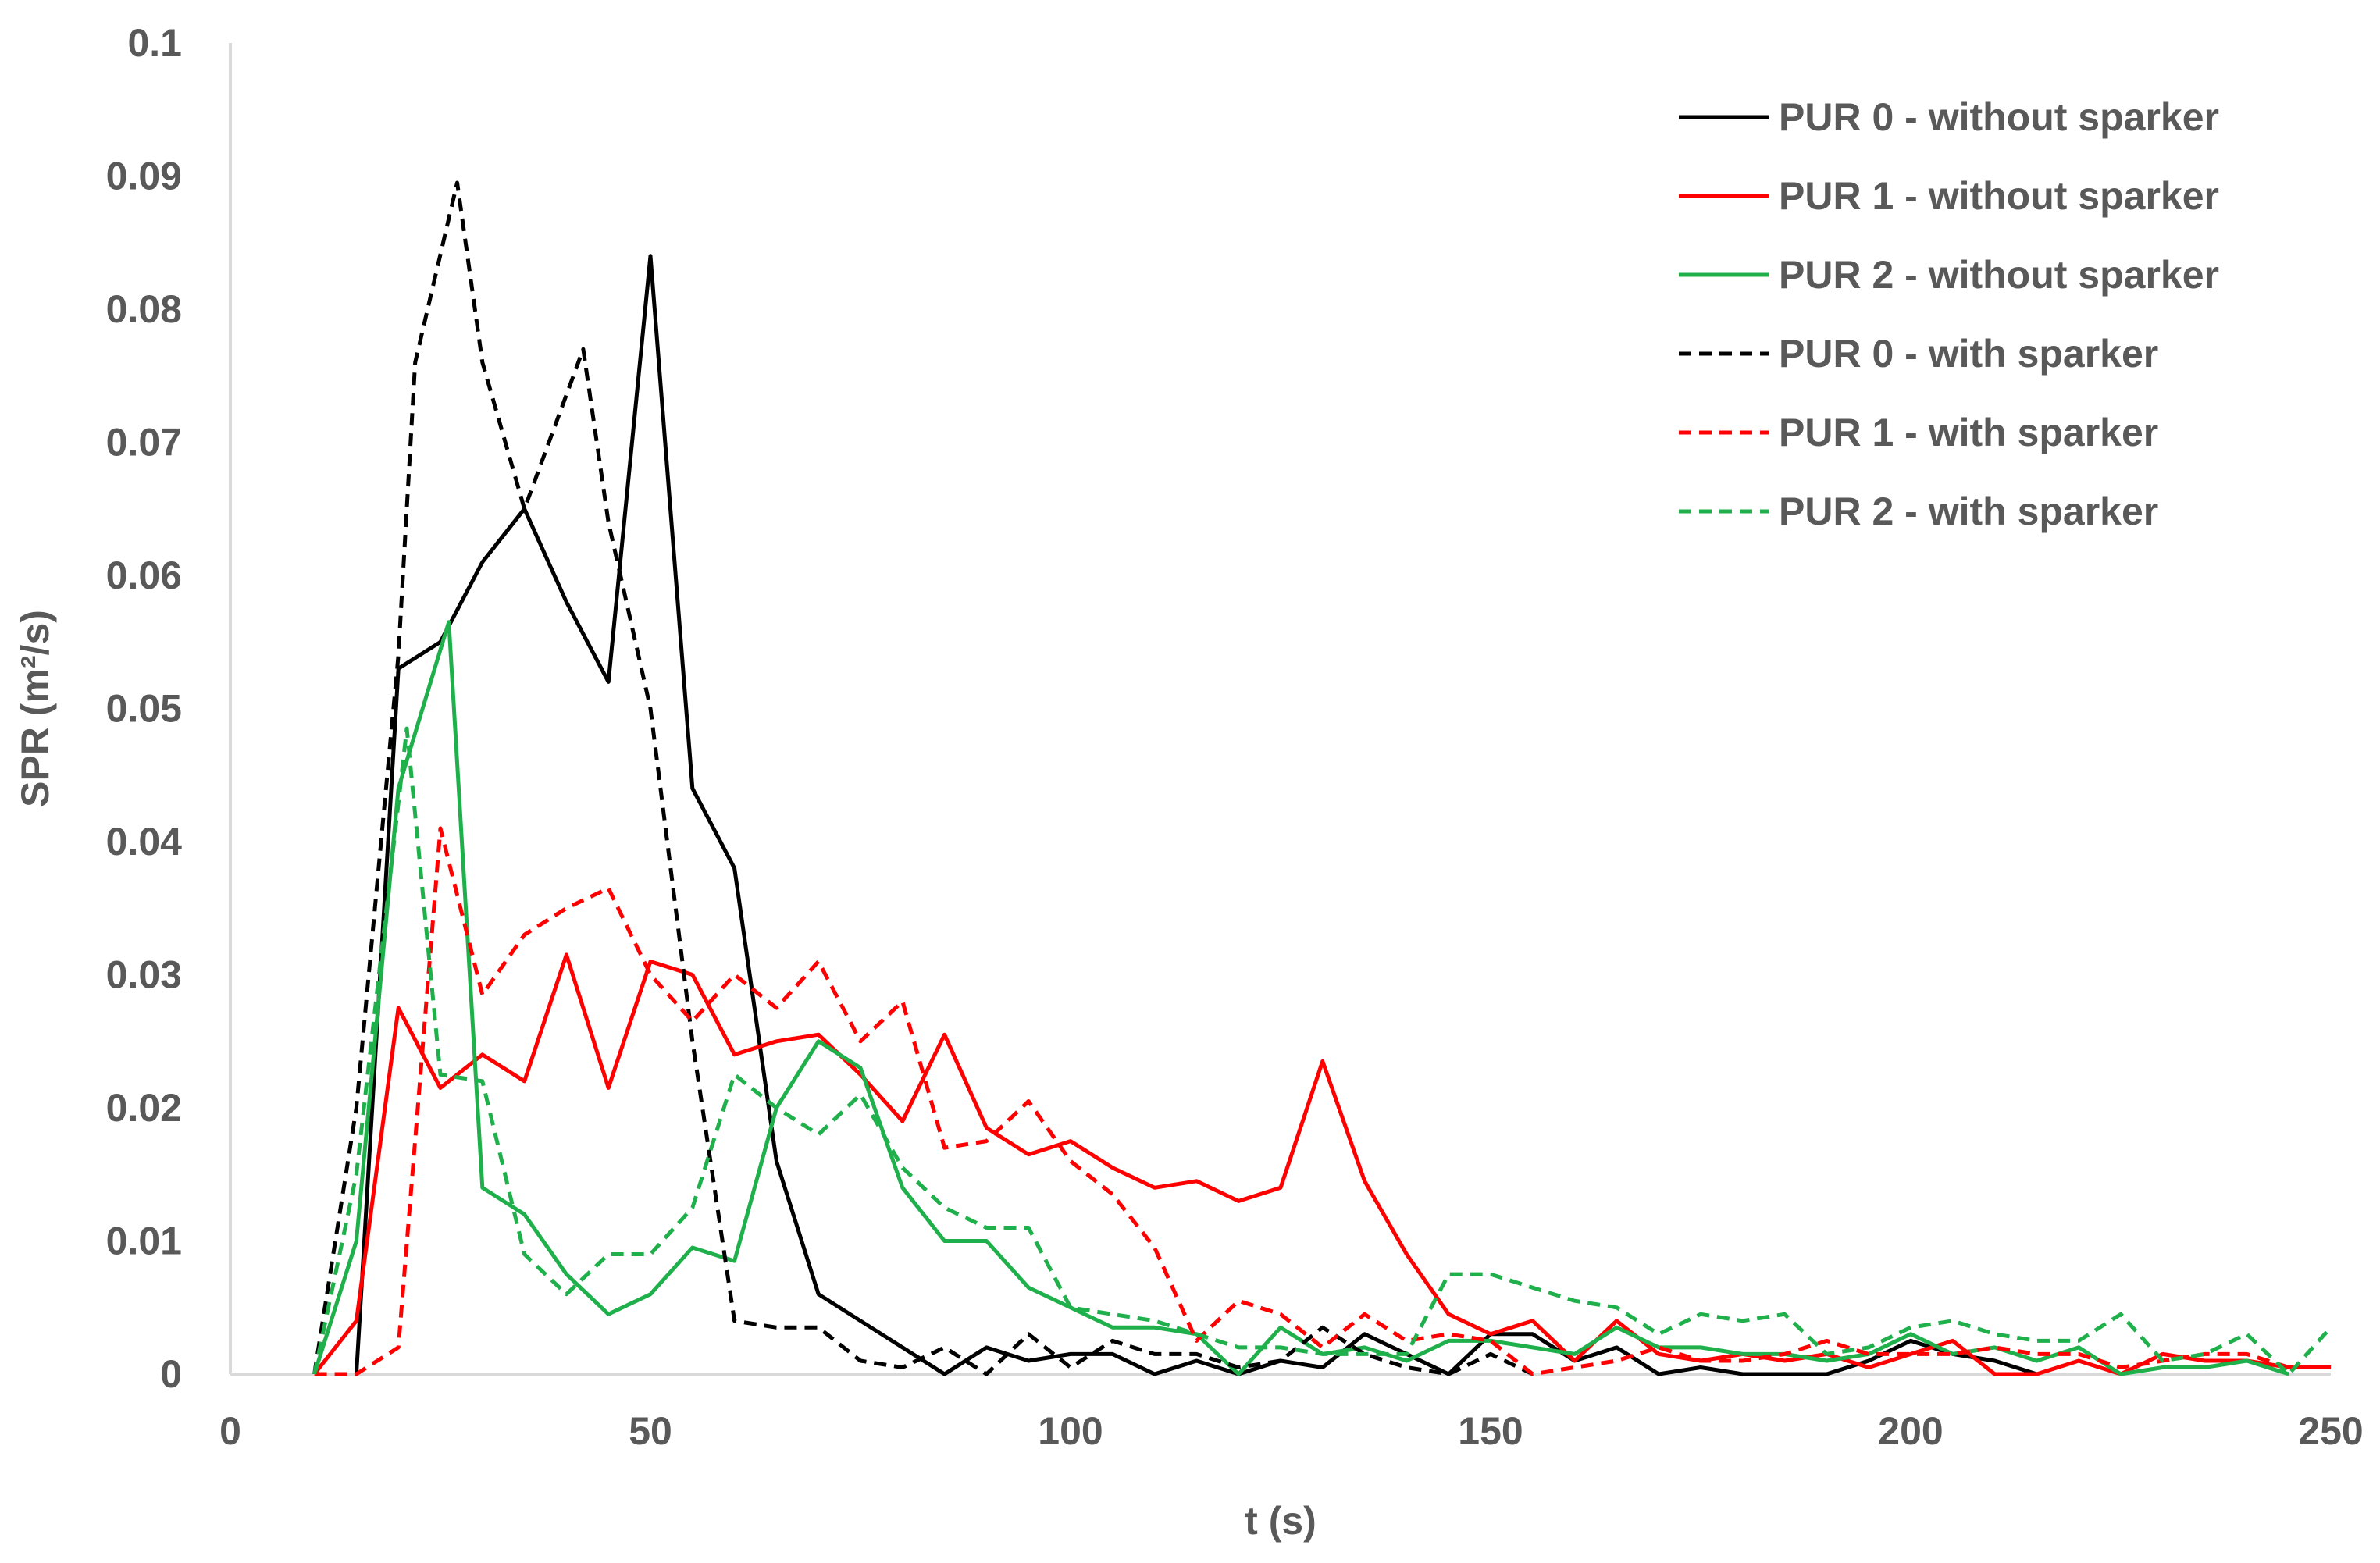  What do you see at coordinates (144, 975) in the screenshot?
I see `y-tick-label: 0.03` at bounding box center [144, 975].